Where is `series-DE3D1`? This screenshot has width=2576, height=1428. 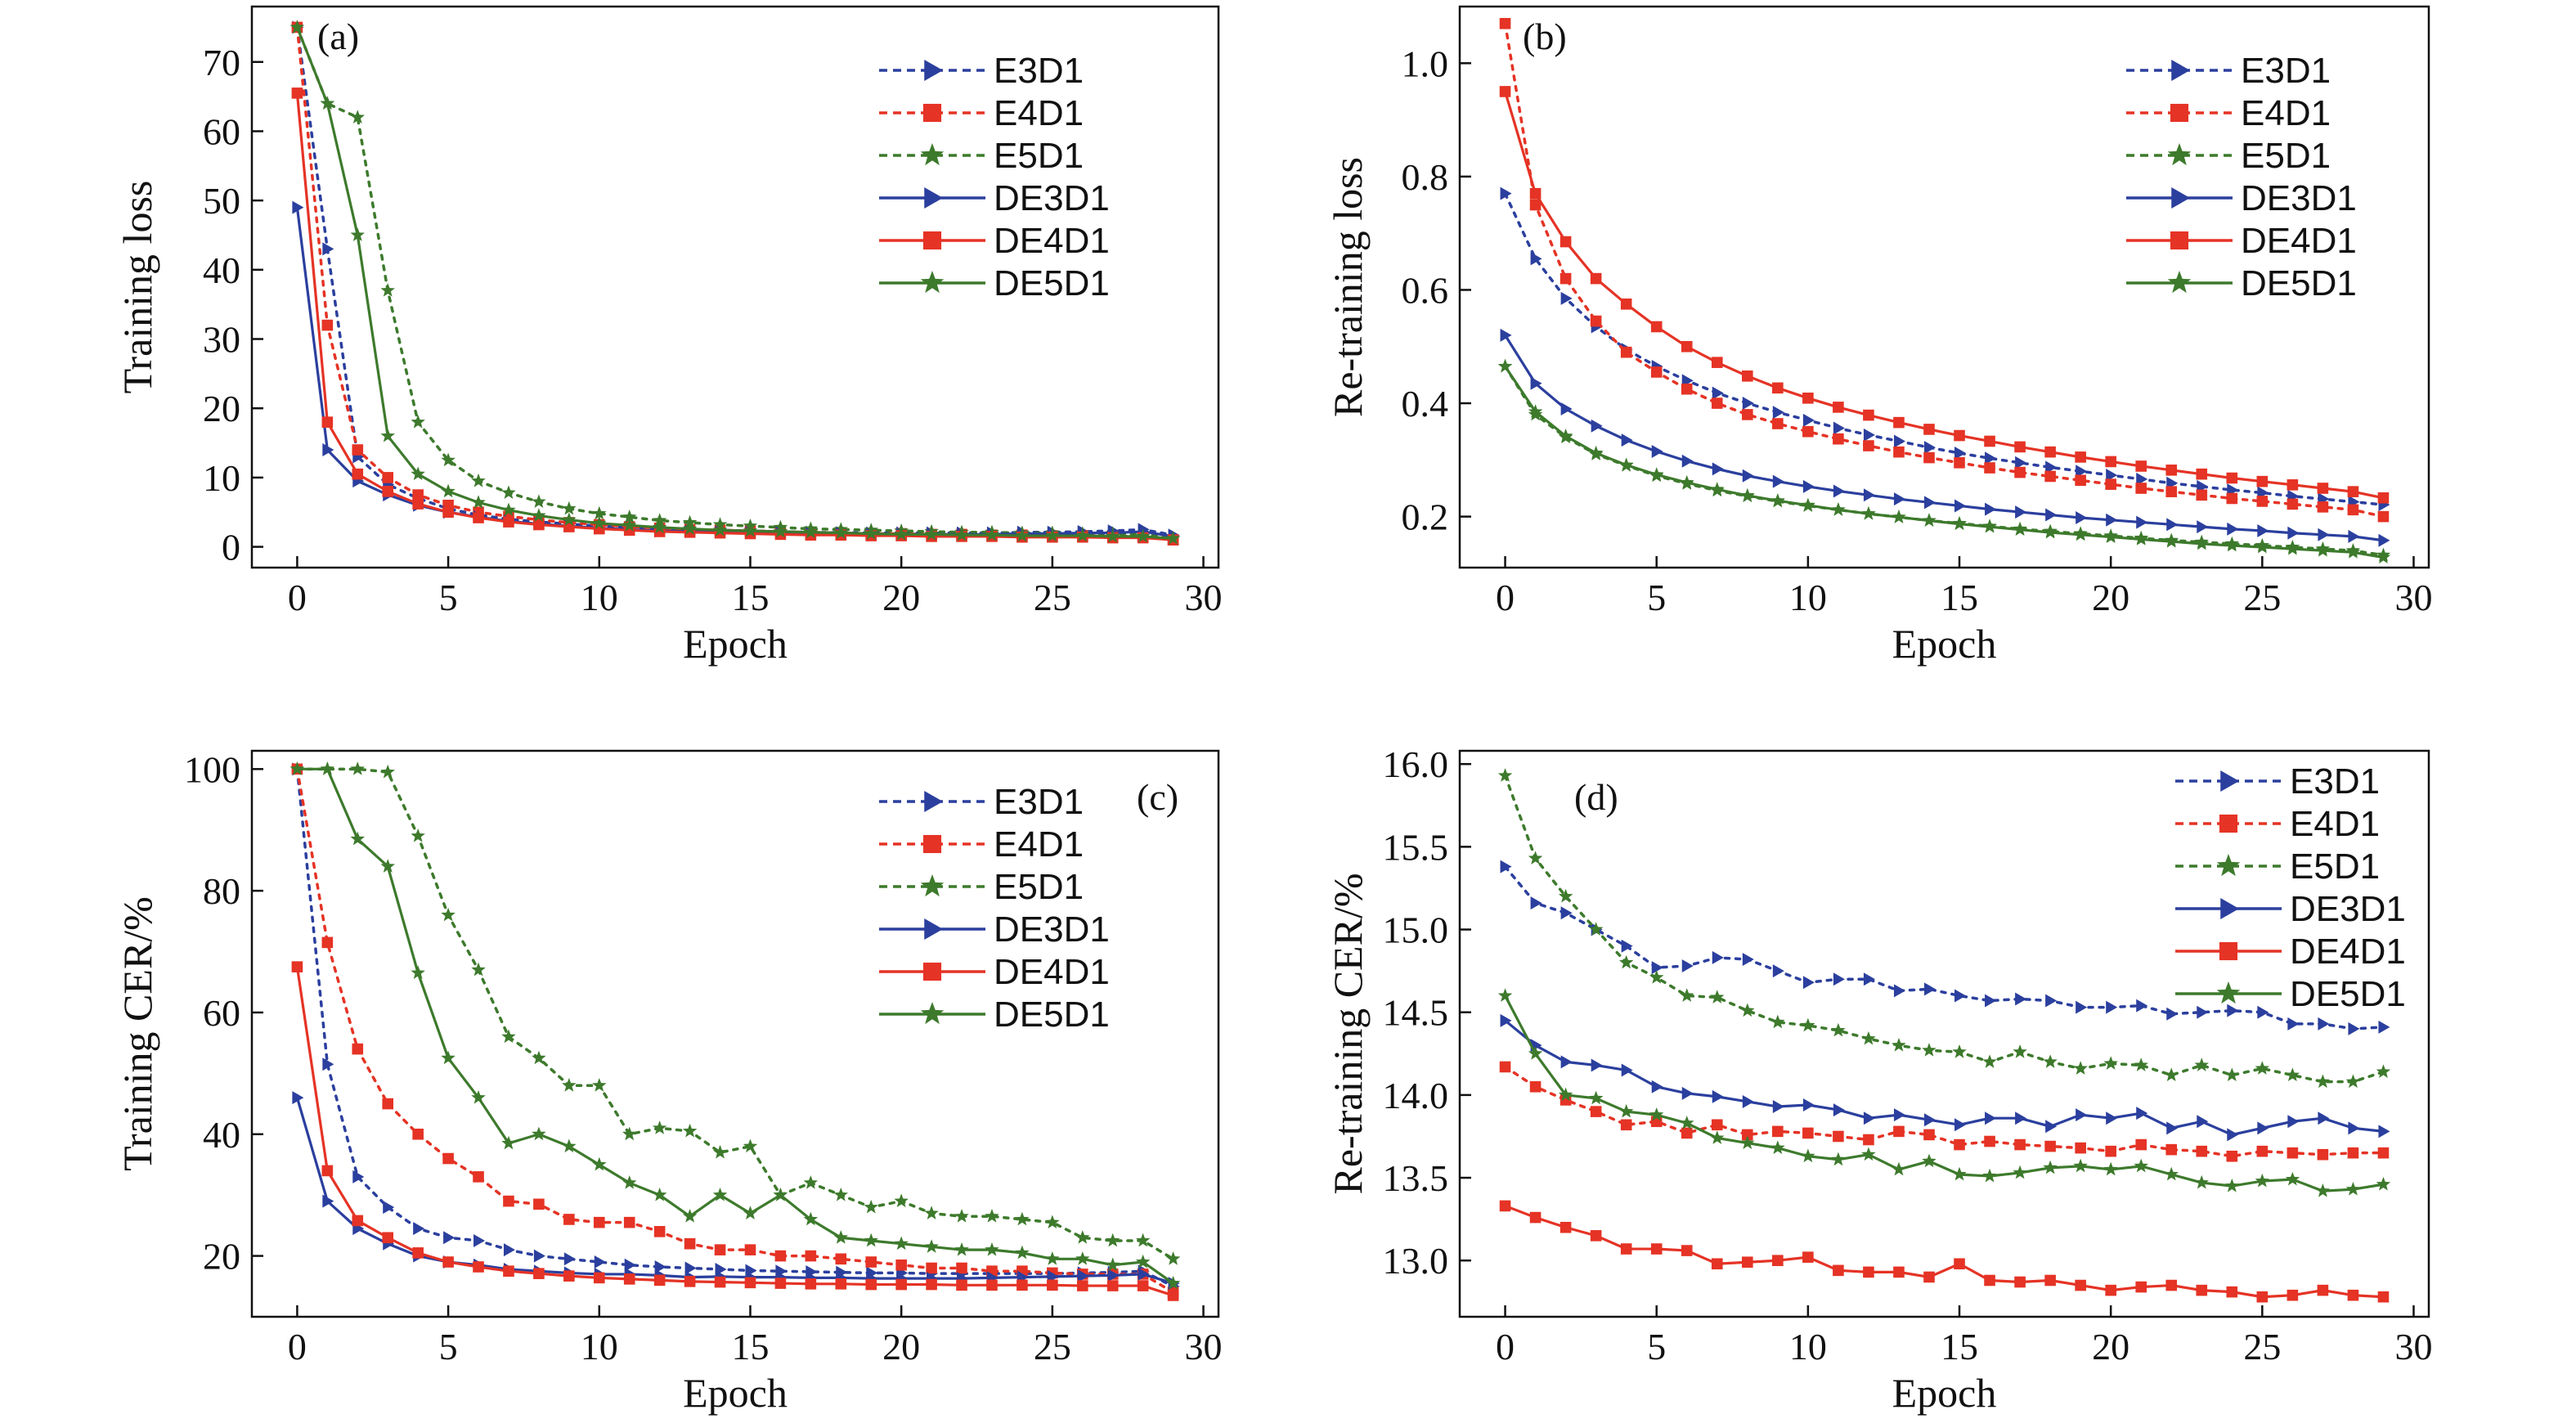
series-DE3D1 is located at coordinates (1945, 1077).